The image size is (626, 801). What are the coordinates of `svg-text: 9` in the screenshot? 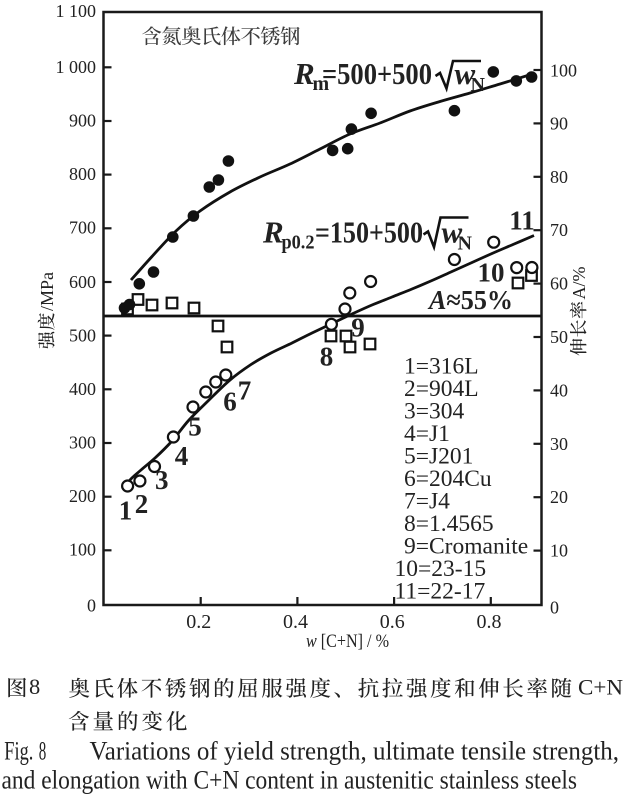 It's located at (358, 328).